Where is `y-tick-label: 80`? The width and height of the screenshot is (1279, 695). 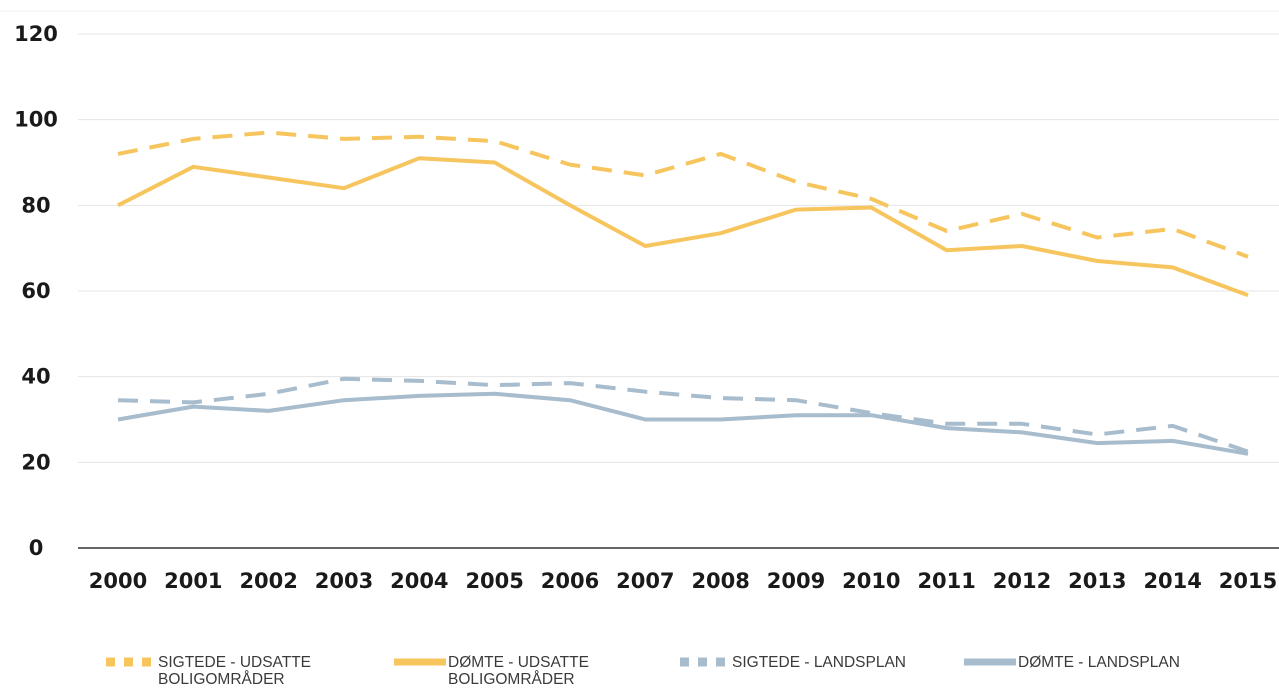
y-tick-label: 80 is located at coordinates (35, 205).